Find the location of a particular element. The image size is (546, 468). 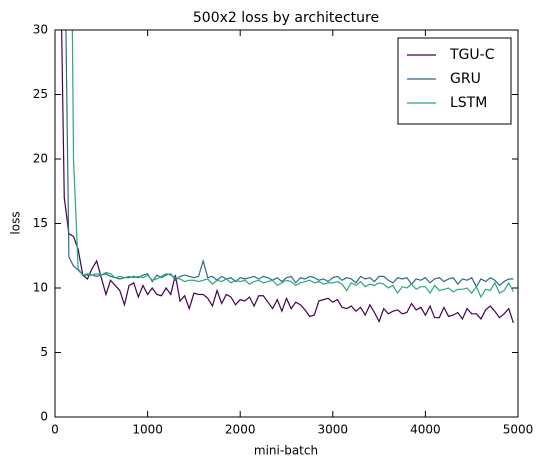

legend-box is located at coordinates (454, 81).